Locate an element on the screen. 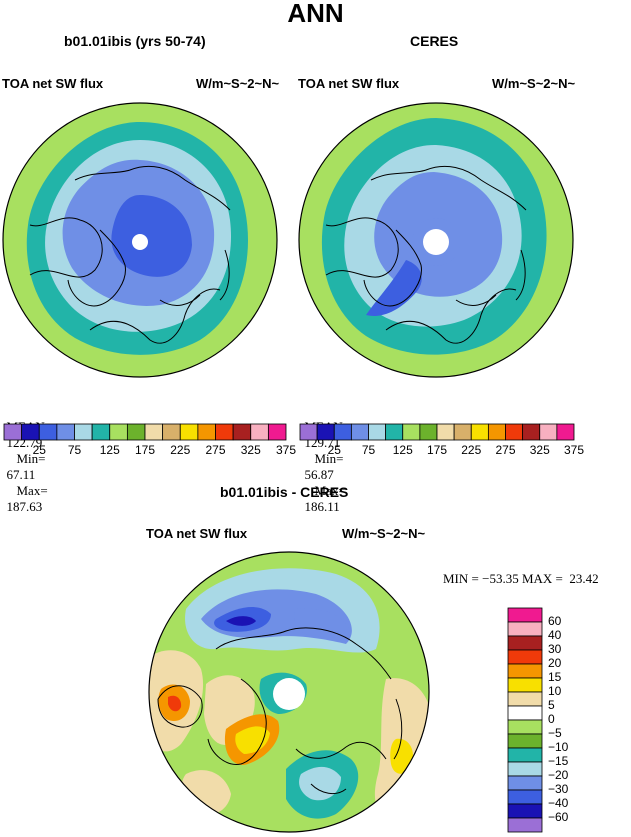 The image size is (631, 837). panel1-units-label: W/m~S~2~N~ is located at coordinates (238, 83).